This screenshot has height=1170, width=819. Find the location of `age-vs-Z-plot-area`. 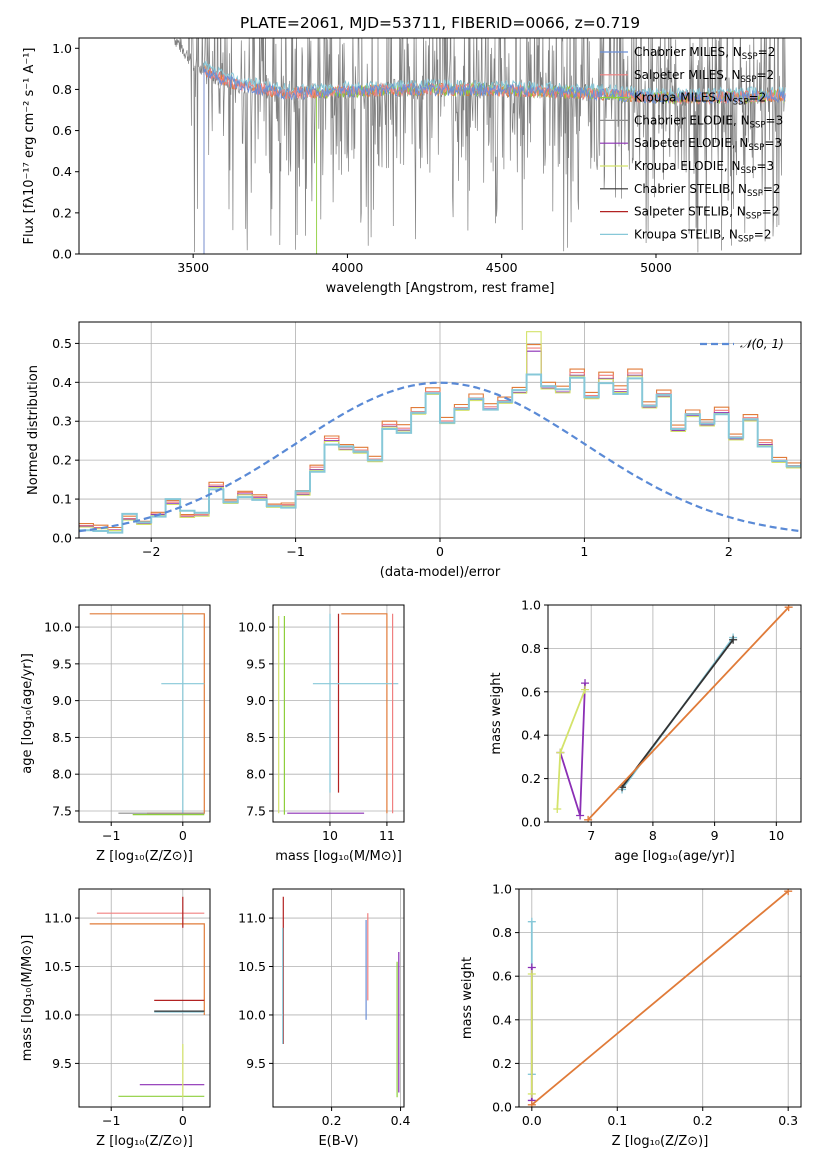

age-vs-Z-plot-area is located at coordinates (147, 714).